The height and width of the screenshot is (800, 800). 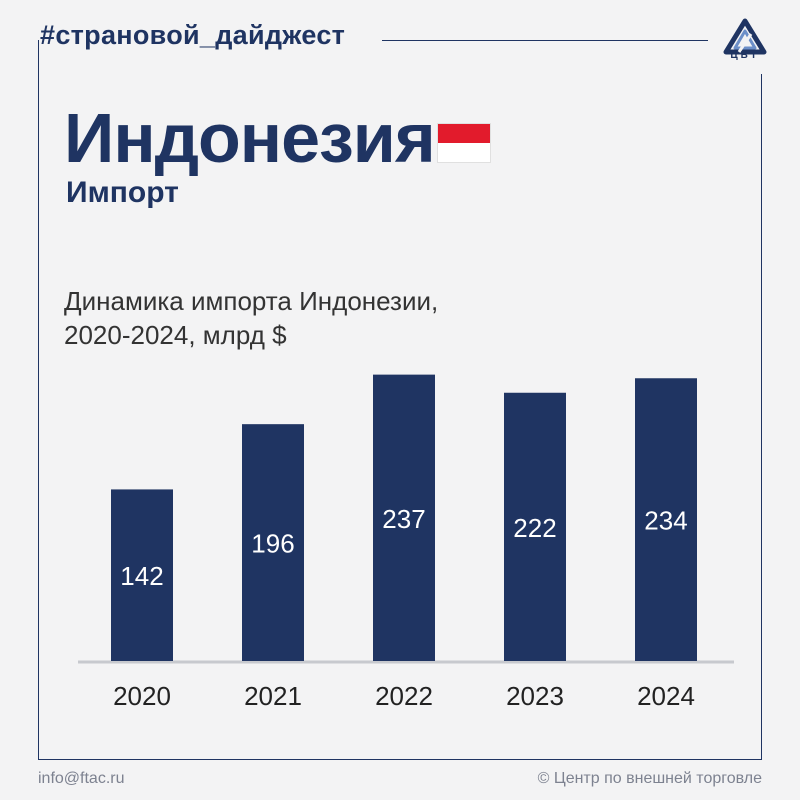 I want to click on bar-value-label-2022: 237, so click(x=403, y=519).